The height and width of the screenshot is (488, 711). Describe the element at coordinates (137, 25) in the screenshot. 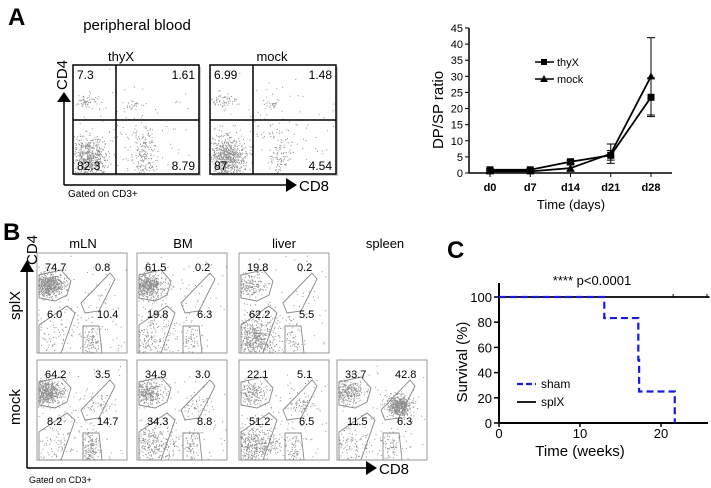

I see `panel-a-title: peripheral blood` at that location.